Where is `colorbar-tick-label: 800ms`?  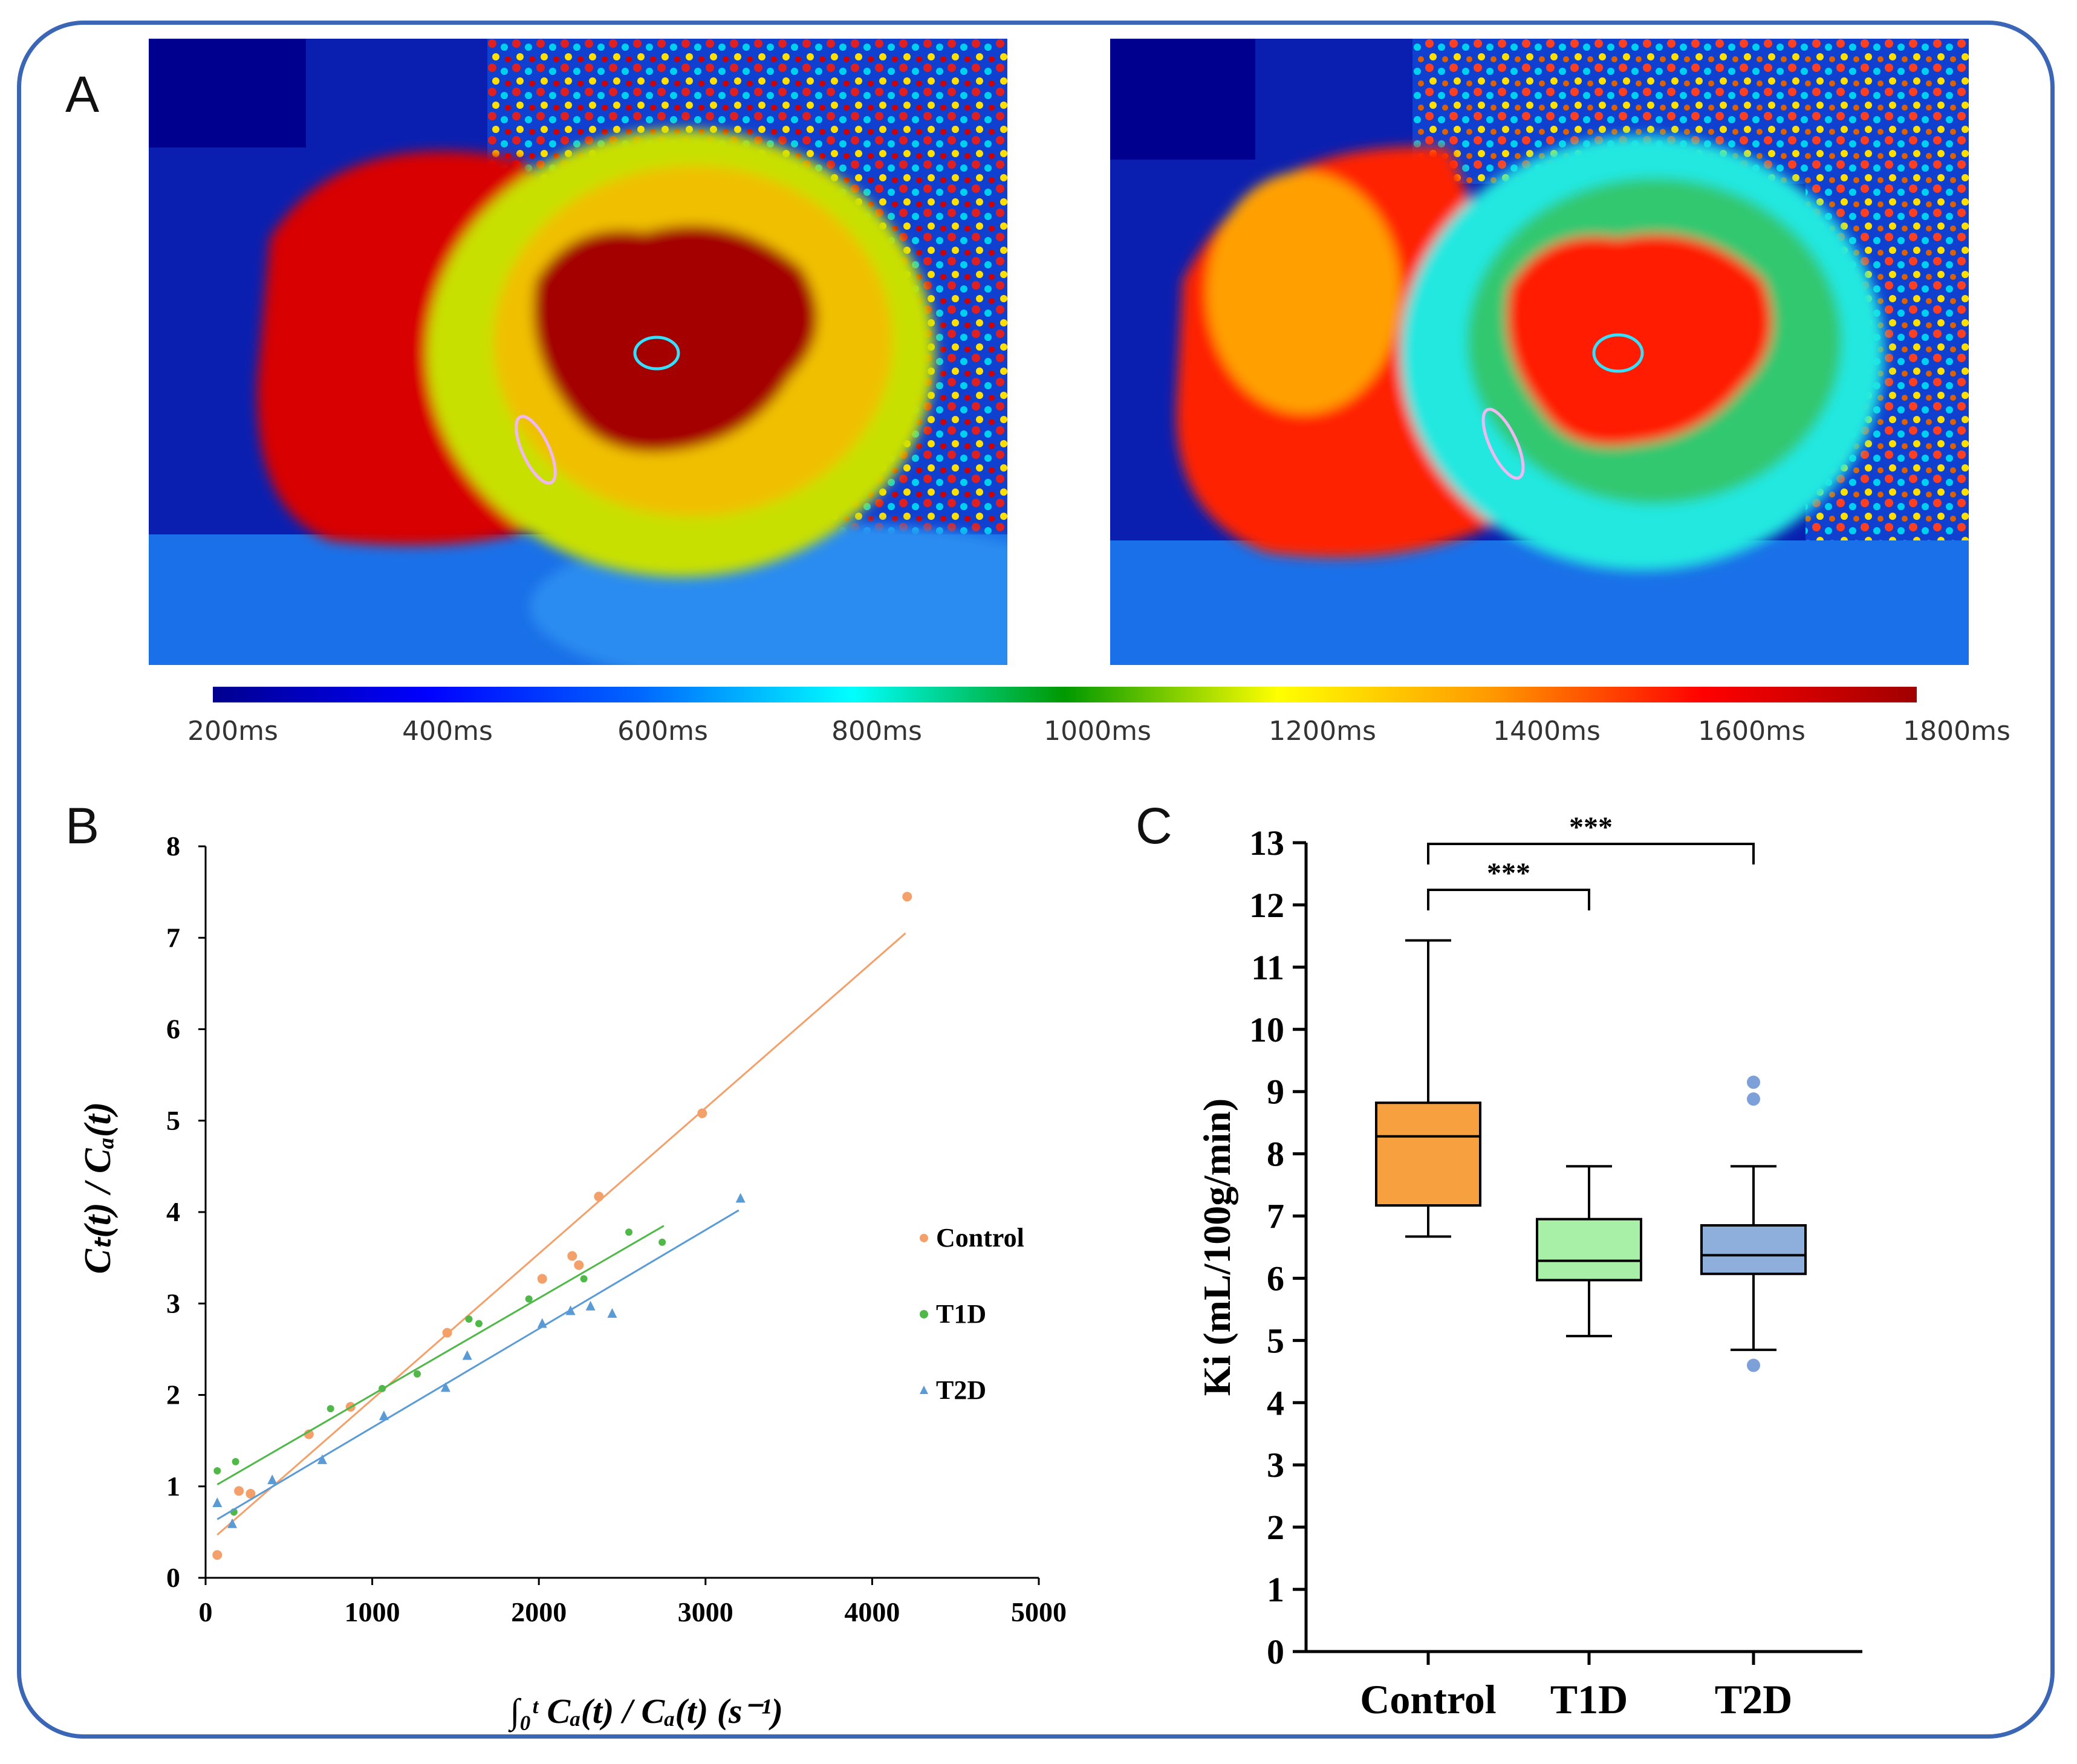
colorbar-tick-label: 800ms is located at coordinates (876, 731).